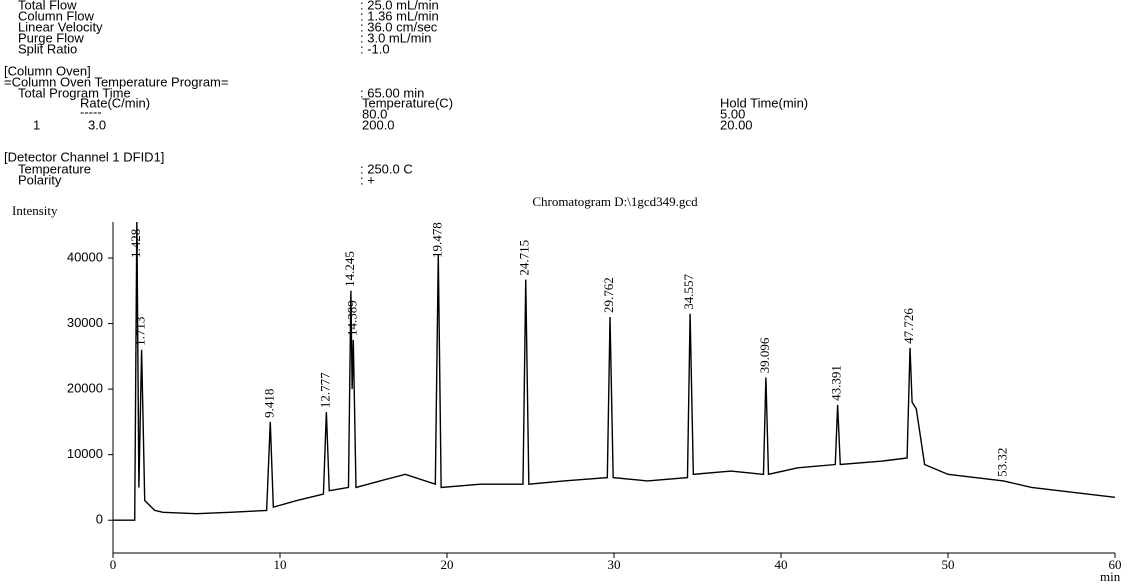  Describe the element at coordinates (268, 403) in the screenshot. I see `peak-label: 9.418` at that location.